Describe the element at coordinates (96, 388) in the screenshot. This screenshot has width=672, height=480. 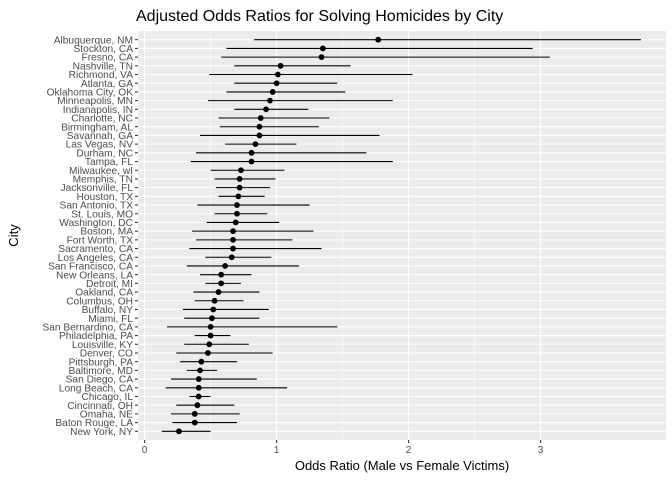
I see `y-tick-label: Long Beach, CA` at that location.